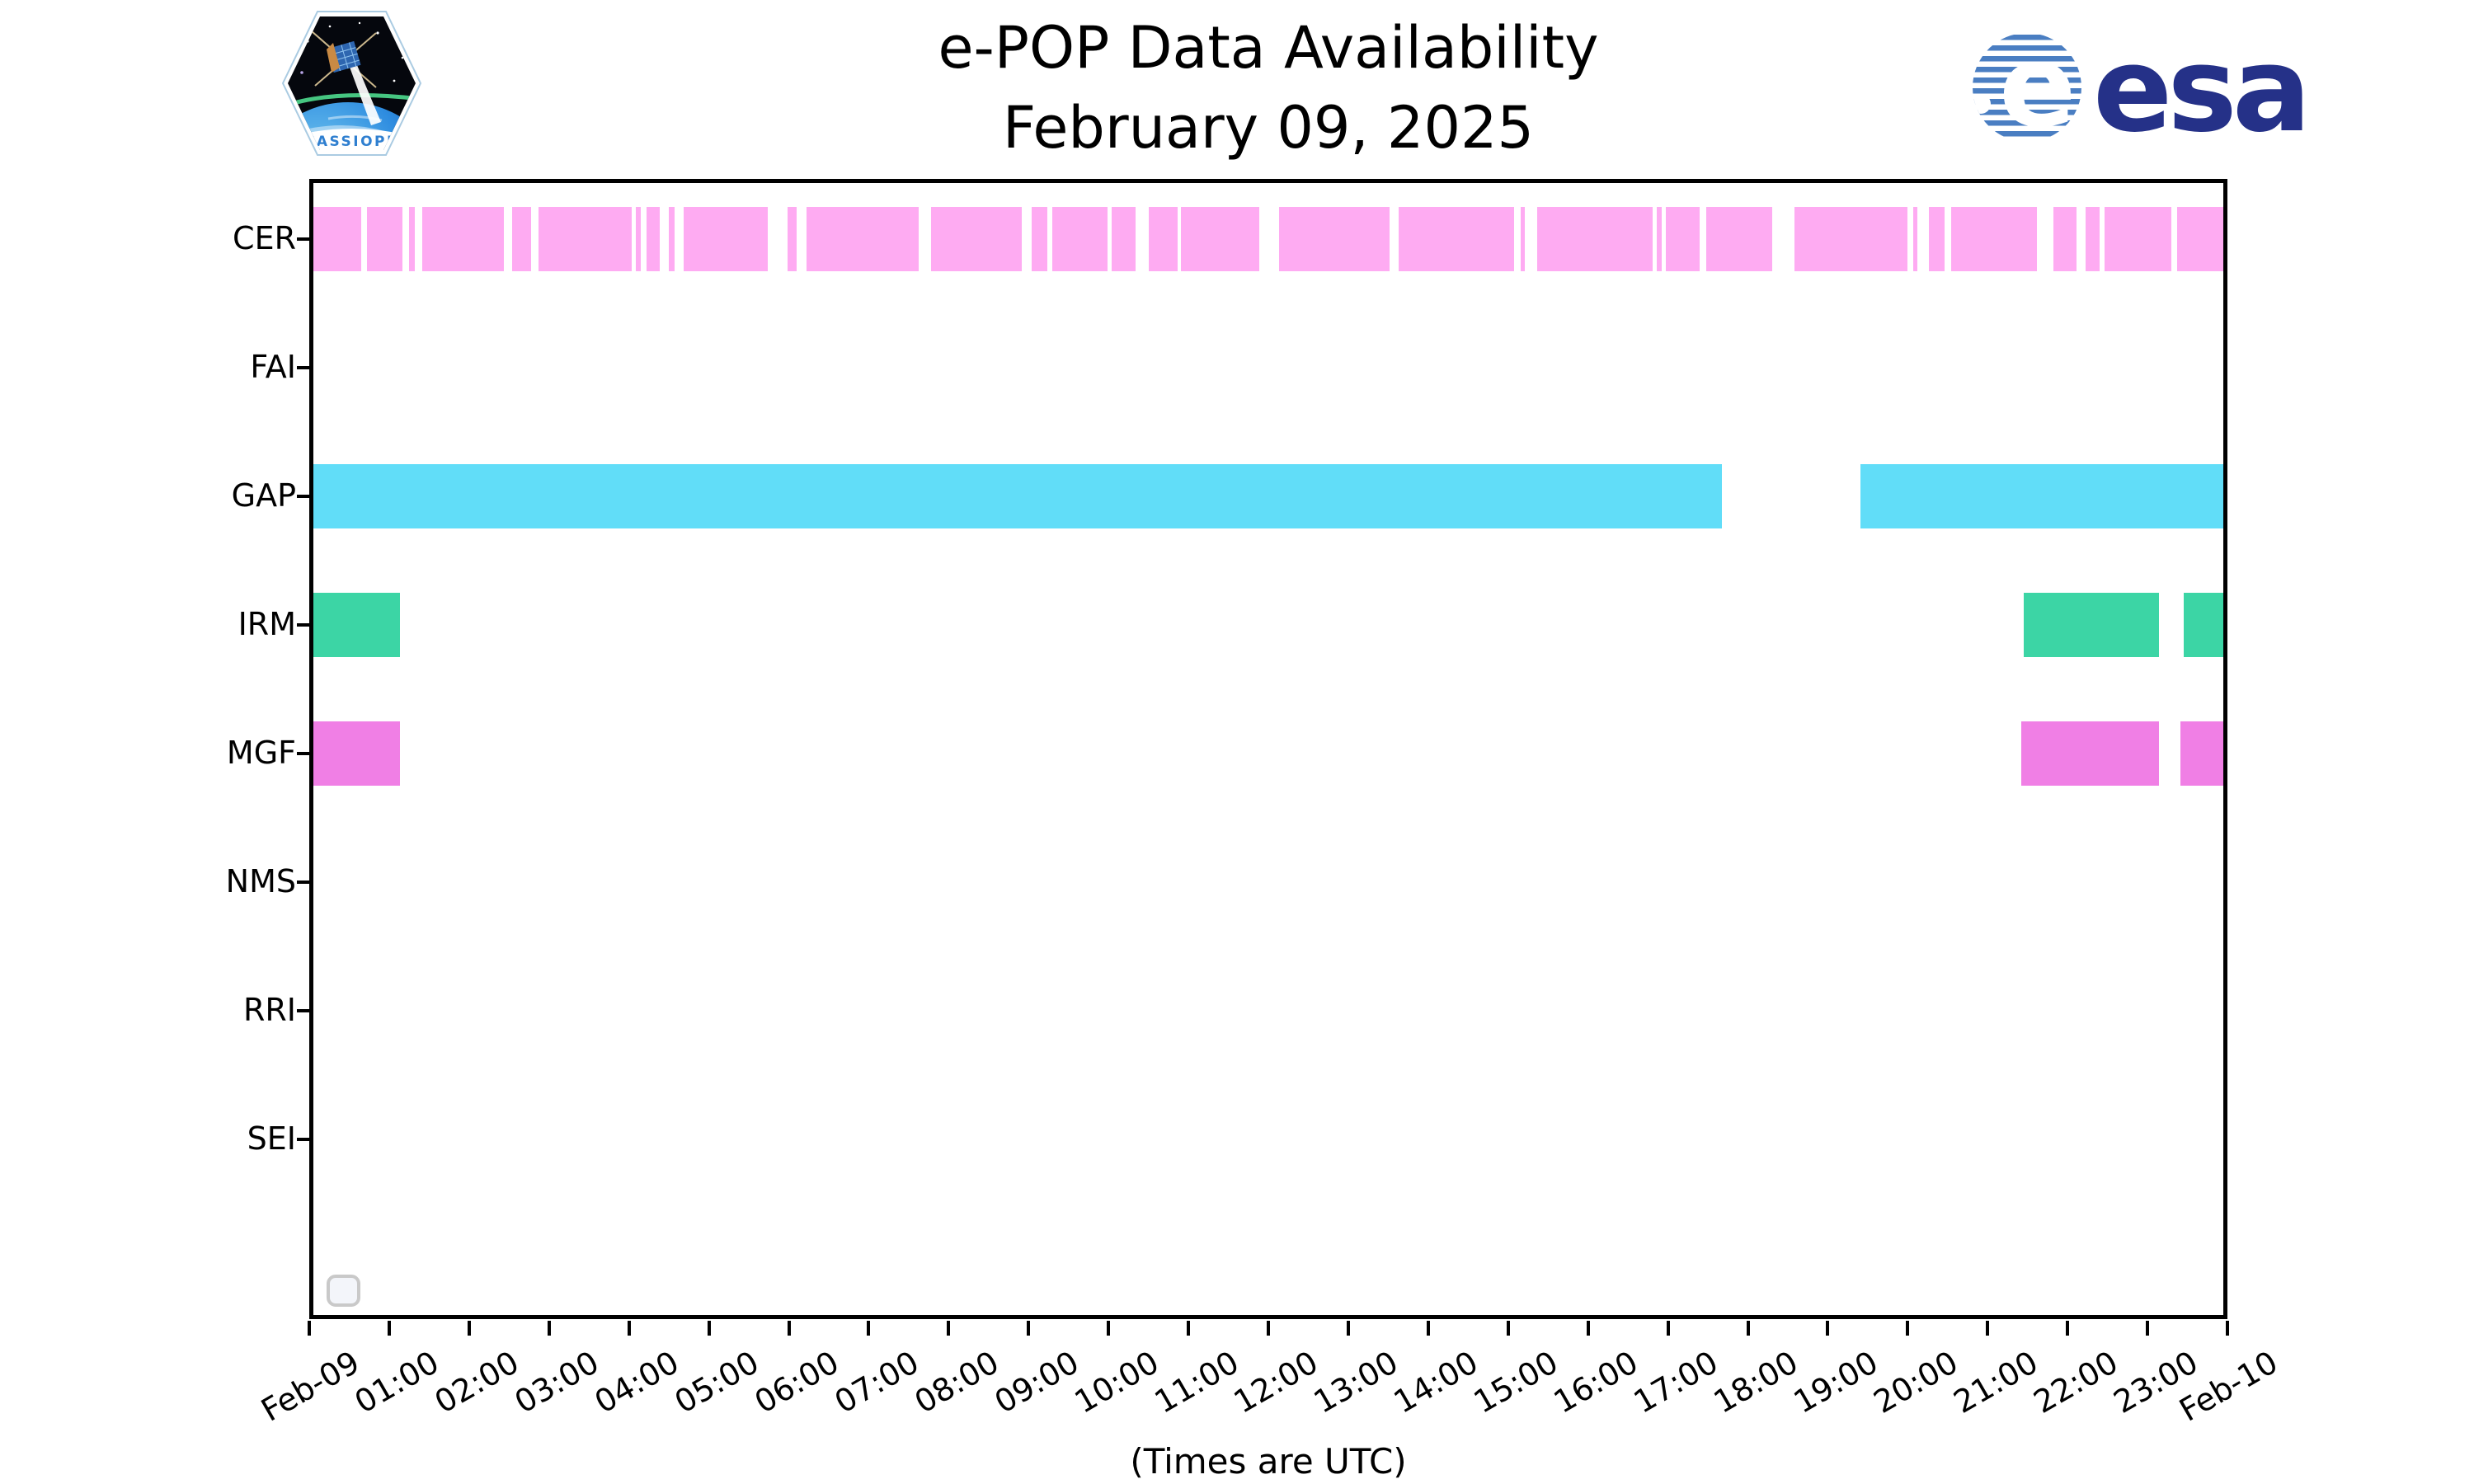  What do you see at coordinates (1036, 1382) in the screenshot?
I see `x-tick-label: 09:00` at bounding box center [1036, 1382].